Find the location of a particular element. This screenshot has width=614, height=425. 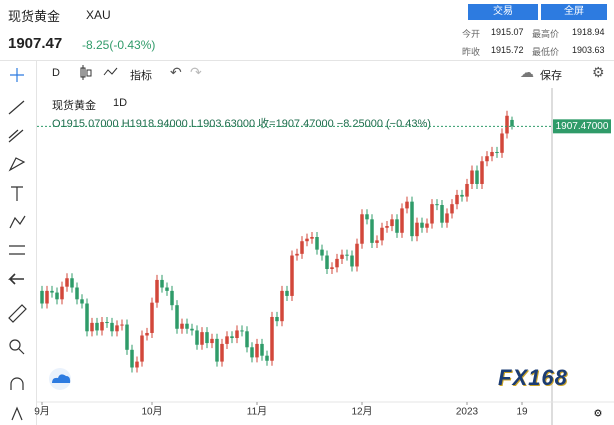

cloud-icon: ☁ is located at coordinates (527, 72).